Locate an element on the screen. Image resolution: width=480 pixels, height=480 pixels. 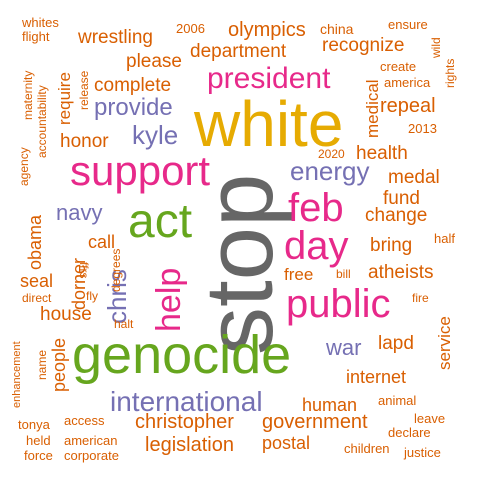
word-bring: bring is located at coordinates (391, 245).